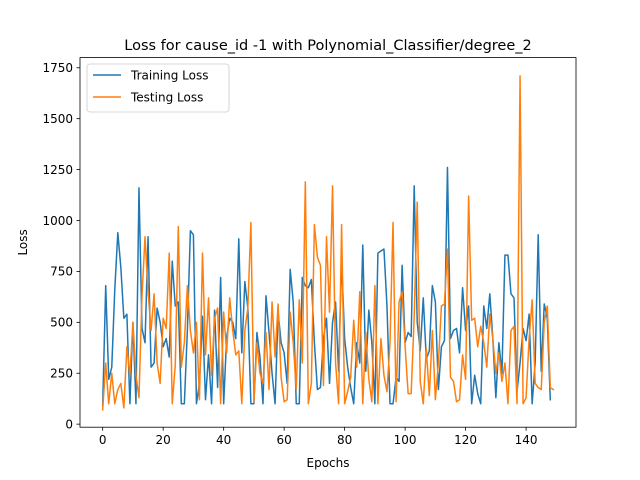  What do you see at coordinates (163, 440) in the screenshot?
I see `x-tick-label: 20` at bounding box center [163, 440].